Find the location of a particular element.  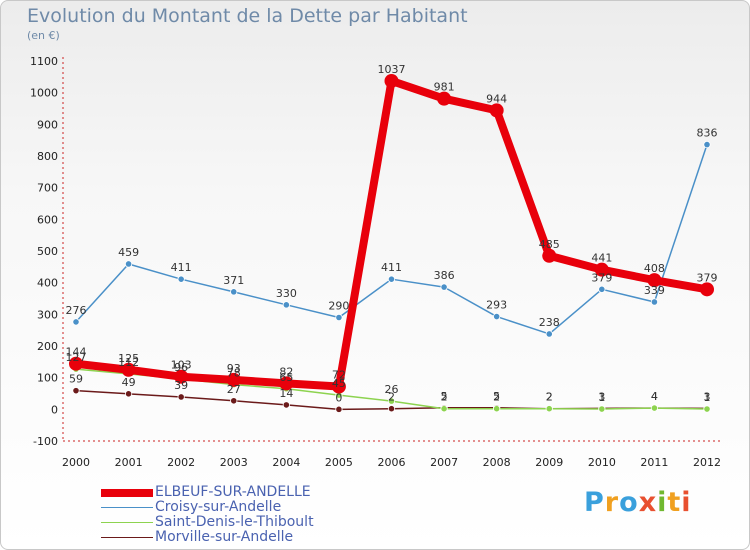

proxiti-logo: Proxiti is located at coordinates (638, 502).